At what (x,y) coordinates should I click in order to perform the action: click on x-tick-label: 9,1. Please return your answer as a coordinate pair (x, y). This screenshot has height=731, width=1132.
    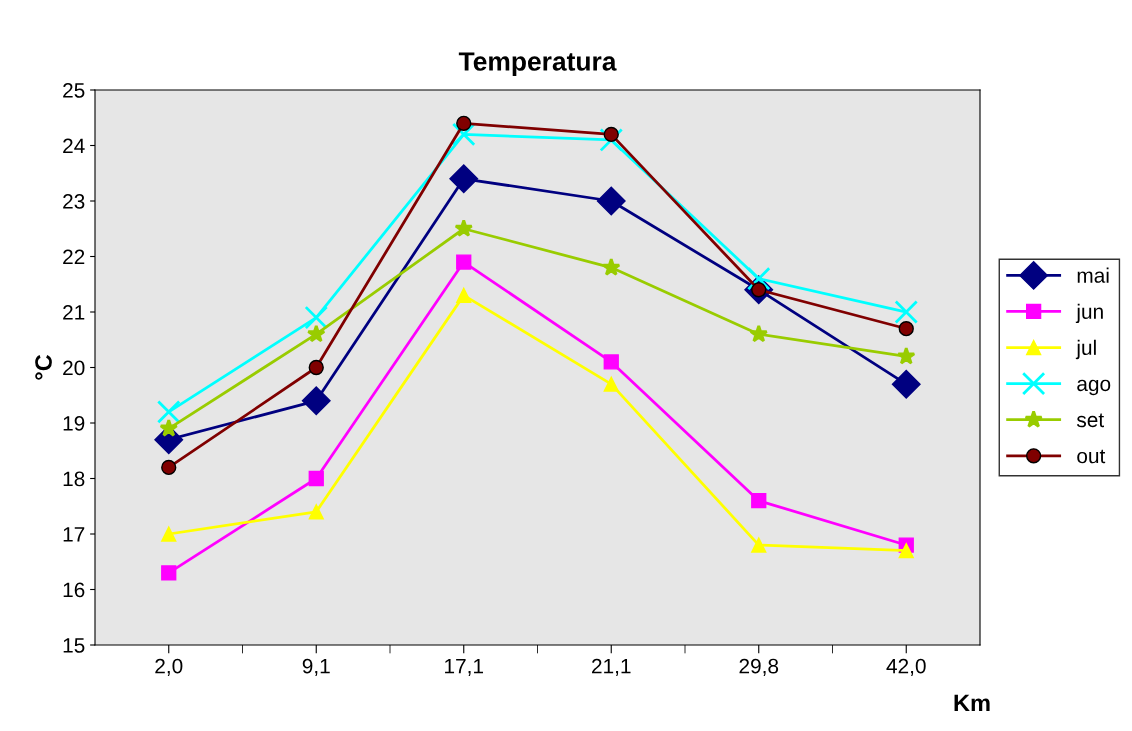
    Looking at the image, I should click on (316, 667).